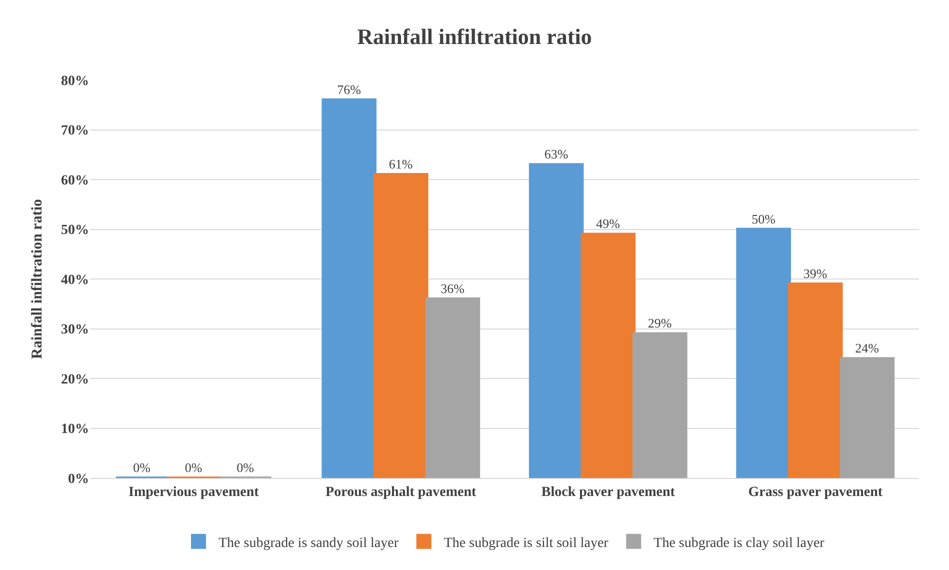  What do you see at coordinates (75, 230) in the screenshot?
I see `y-tick-label: 50%` at bounding box center [75, 230].